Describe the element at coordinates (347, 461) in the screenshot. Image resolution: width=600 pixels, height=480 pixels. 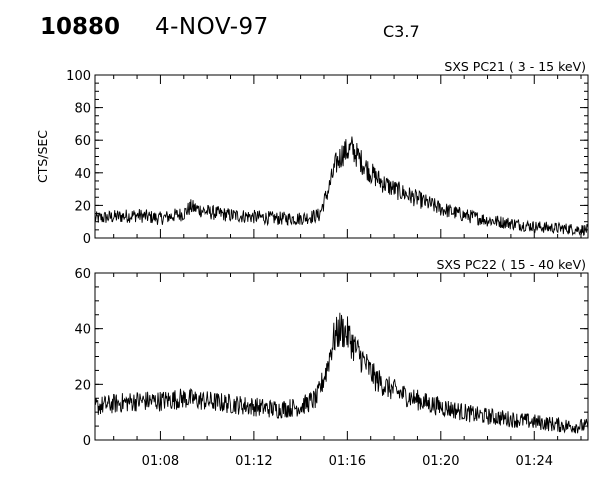
I see `x-tick-label: 01:16` at that location.